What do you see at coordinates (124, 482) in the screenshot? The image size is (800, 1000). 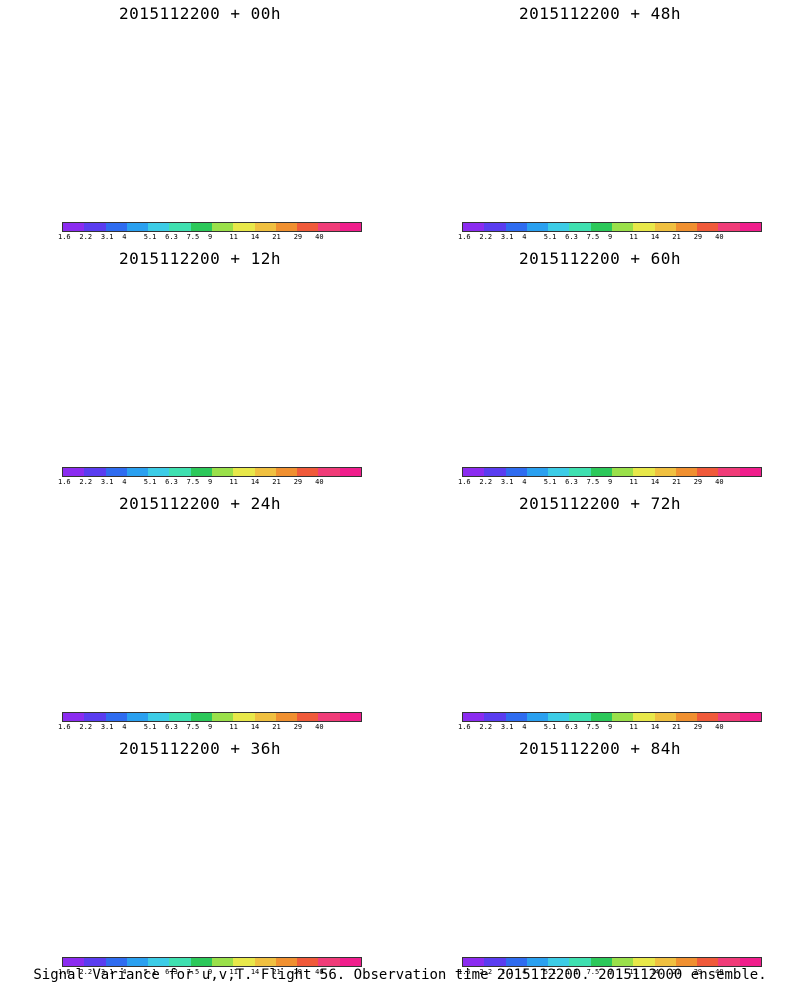 I see `colorbar-label: 4` at bounding box center [124, 482].